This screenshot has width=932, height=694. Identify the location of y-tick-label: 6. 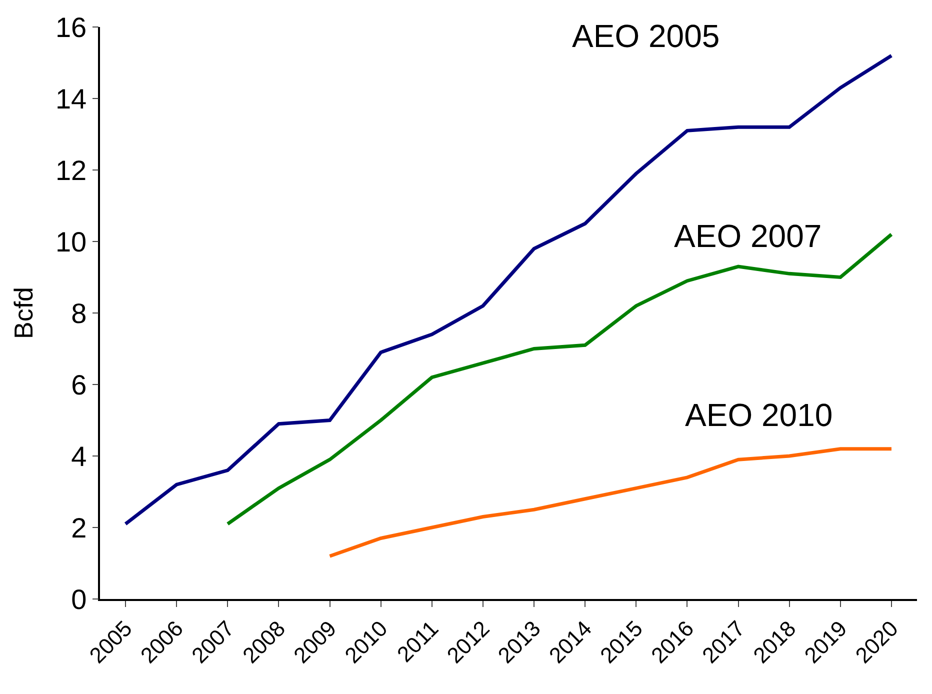
(79, 384).